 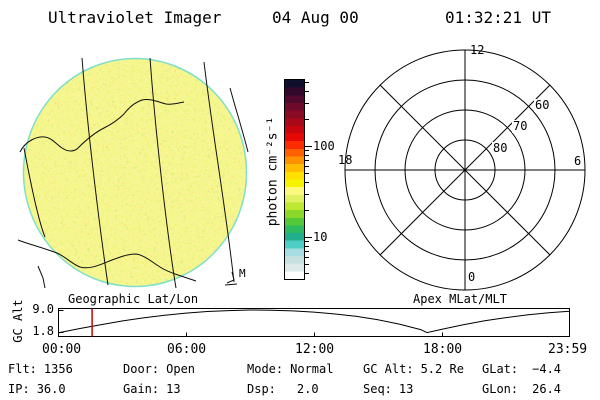 I want to click on status-gain-label: Gain:, so click(x=141, y=389).